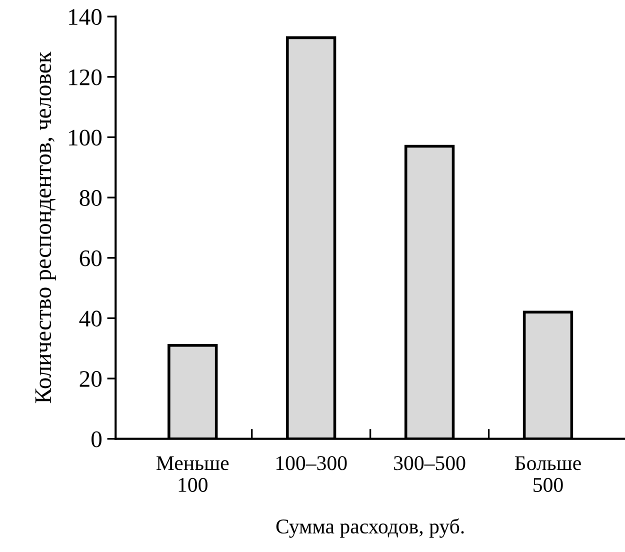 The height and width of the screenshot is (552, 625). What do you see at coordinates (85, 138) in the screenshot?
I see `y-tick-label: 100` at bounding box center [85, 138].